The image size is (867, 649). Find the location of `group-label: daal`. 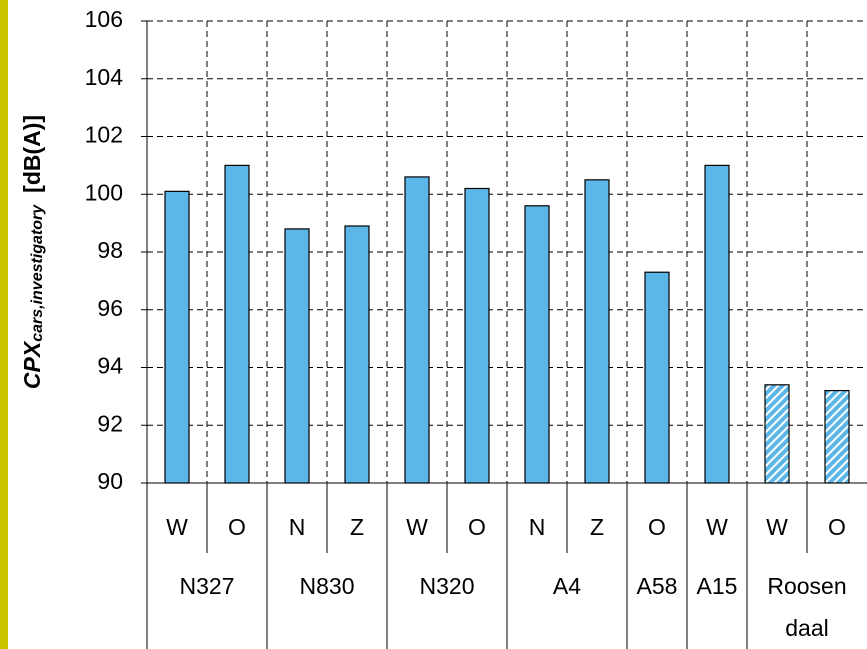

group-label: daal is located at coordinates (806, 628).